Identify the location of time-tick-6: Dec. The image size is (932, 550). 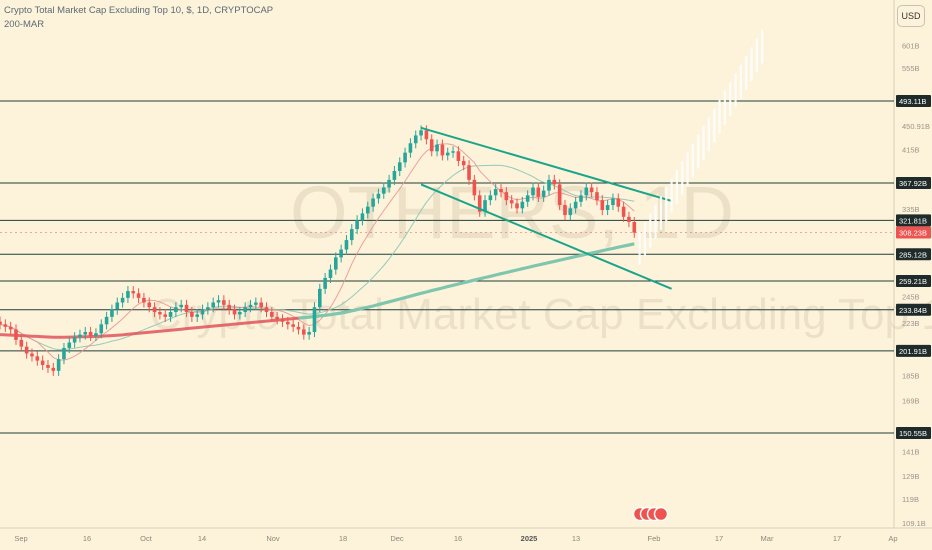
(397, 538).